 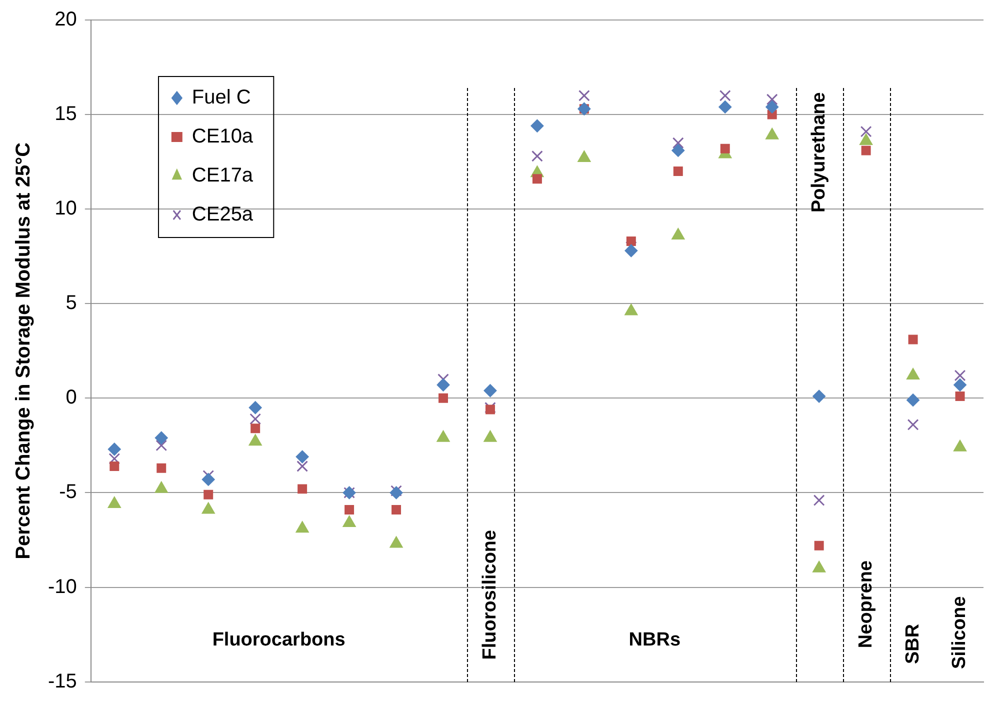 What do you see at coordinates (223, 137) in the screenshot?
I see `legend-label: CE10a` at bounding box center [223, 137].